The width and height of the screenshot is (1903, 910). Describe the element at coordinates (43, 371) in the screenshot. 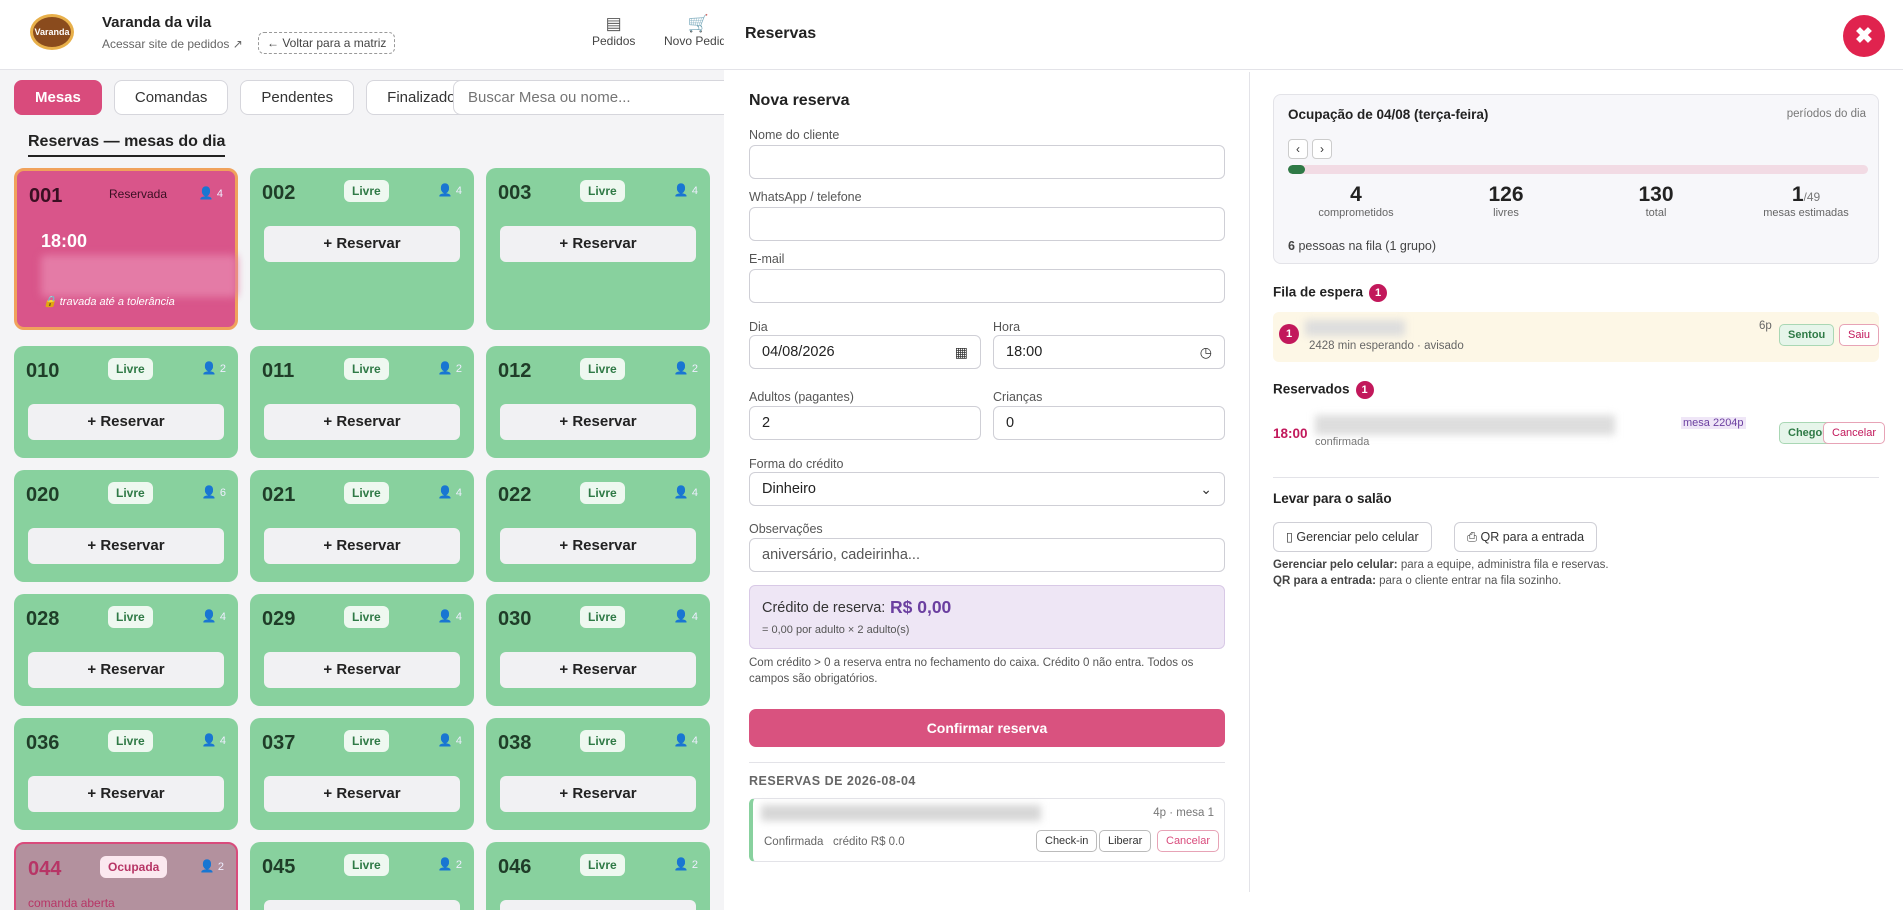

I see `table-number: 010` at that location.